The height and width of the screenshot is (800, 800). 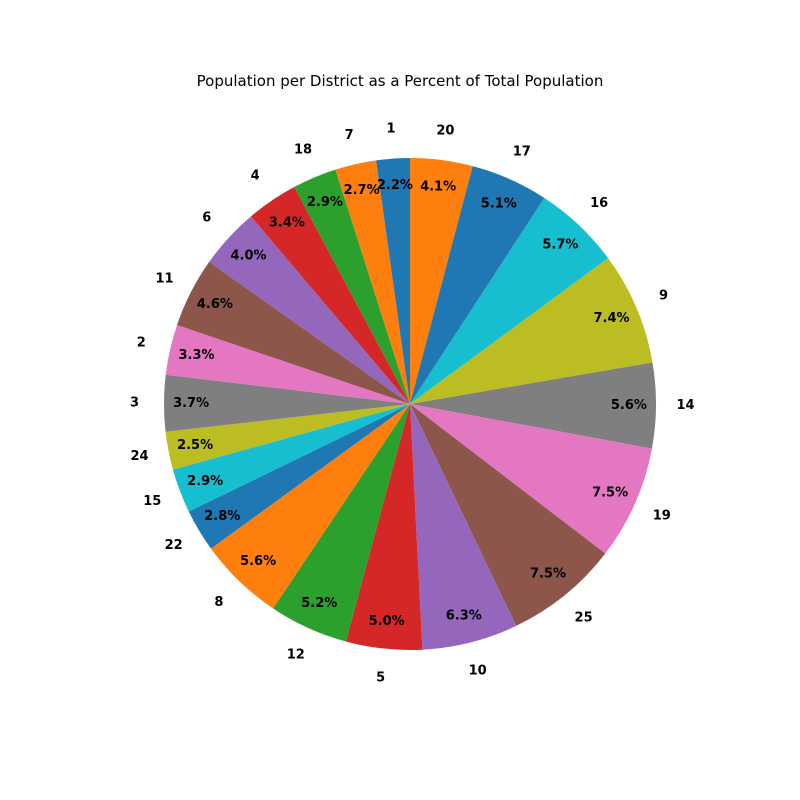 What do you see at coordinates (141, 343) in the screenshot?
I see `category-label-2: 2` at bounding box center [141, 343].